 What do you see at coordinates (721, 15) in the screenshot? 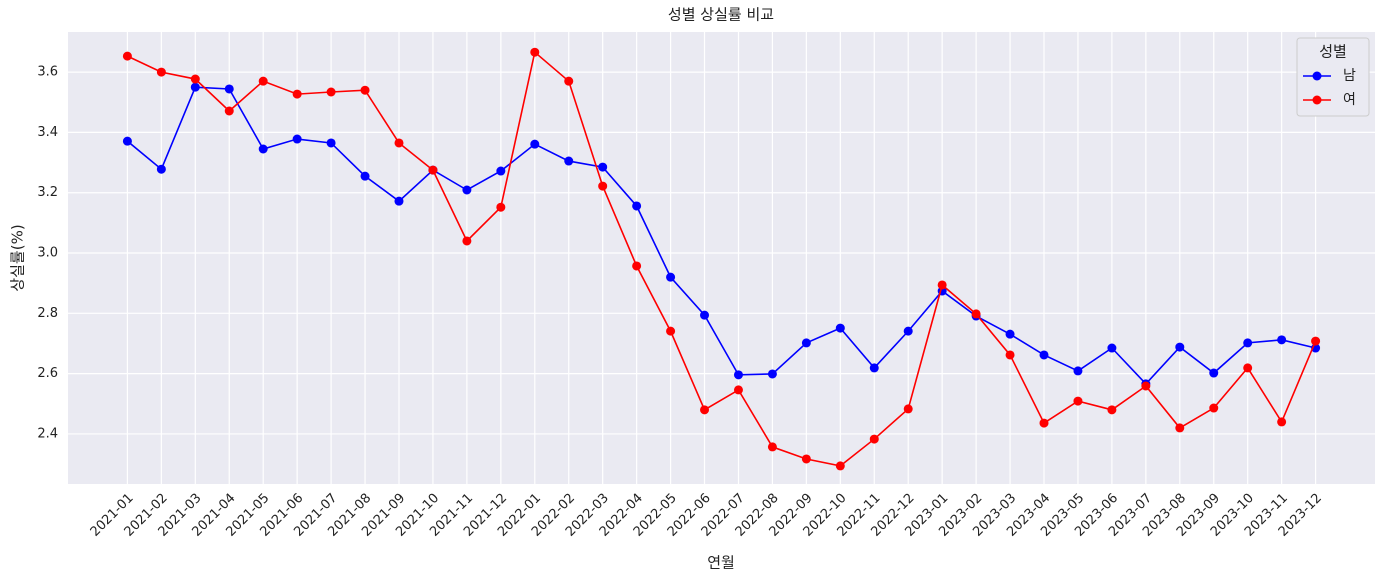
I see `chart-title: 성별 상실률 비교` at bounding box center [721, 15].